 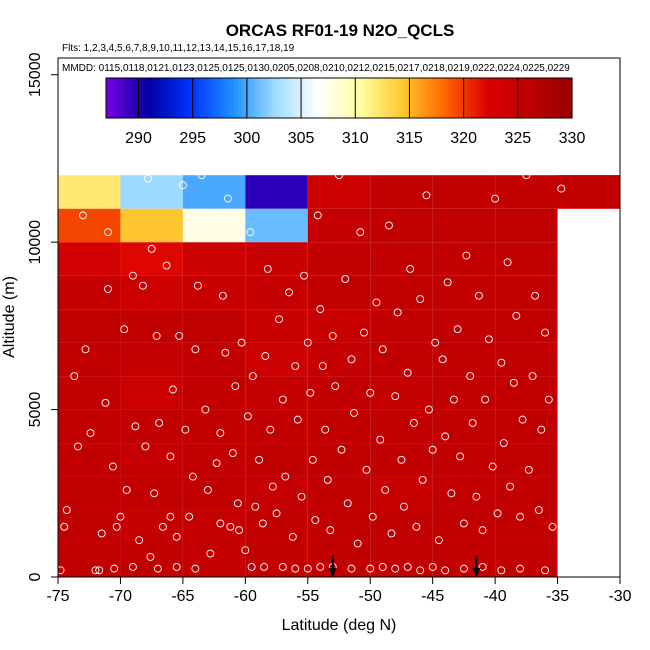 I want to click on colorbar-tick-label: 325, so click(x=517, y=138).